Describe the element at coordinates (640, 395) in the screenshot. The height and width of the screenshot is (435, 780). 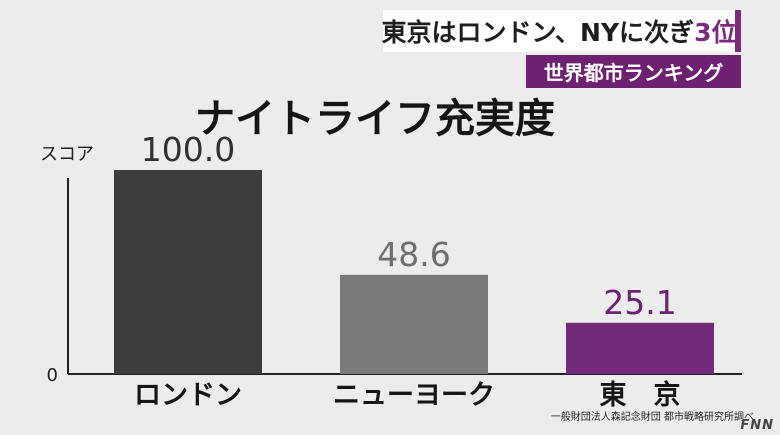
I see `category-label: 東 京` at that location.